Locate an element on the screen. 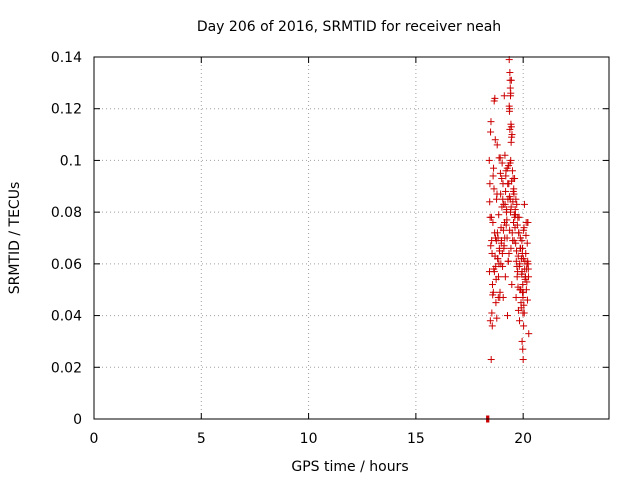  y-tick-label: 0.06 is located at coordinates (66, 265).